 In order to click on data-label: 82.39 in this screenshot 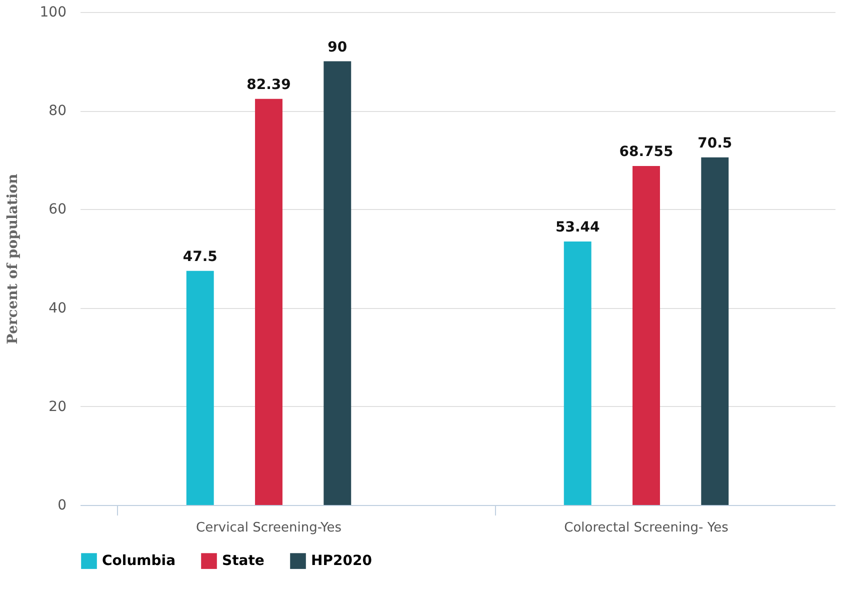, I will do `click(268, 84)`.